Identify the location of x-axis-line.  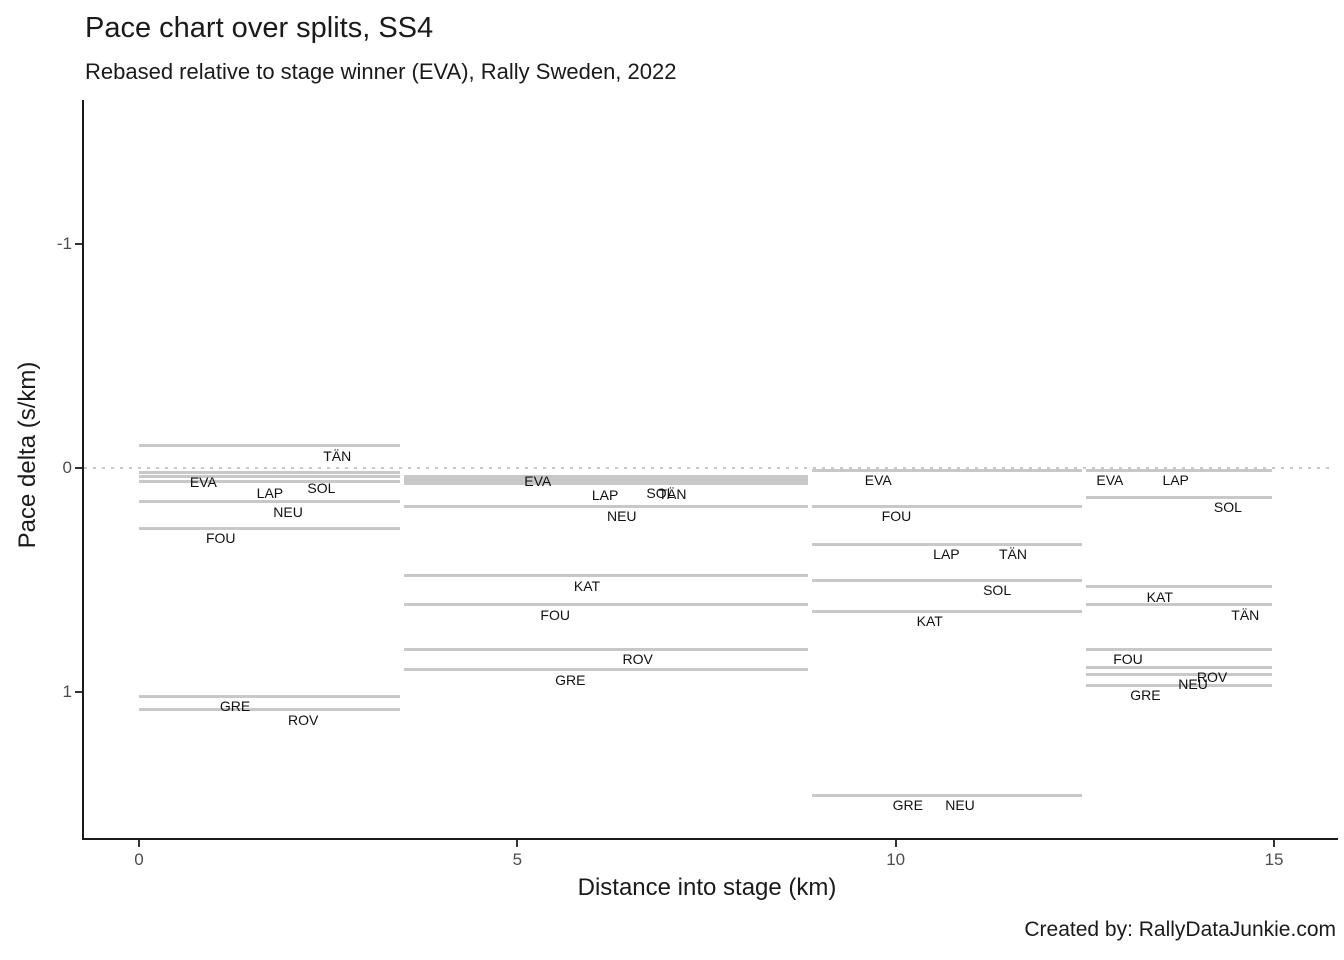
(710, 839).